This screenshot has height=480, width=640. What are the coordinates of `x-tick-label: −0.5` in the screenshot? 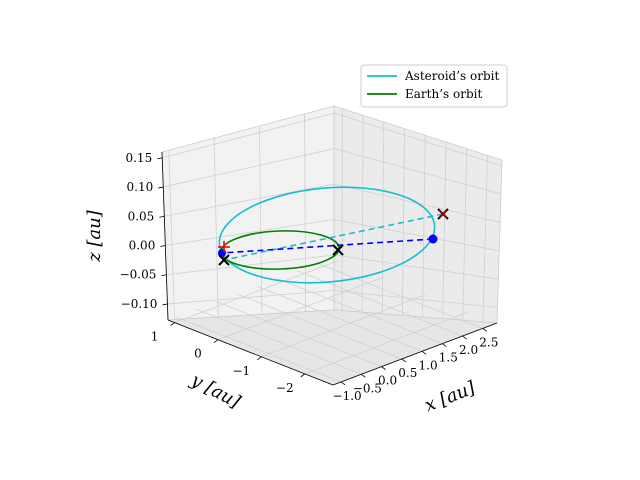 It's located at (367, 388).